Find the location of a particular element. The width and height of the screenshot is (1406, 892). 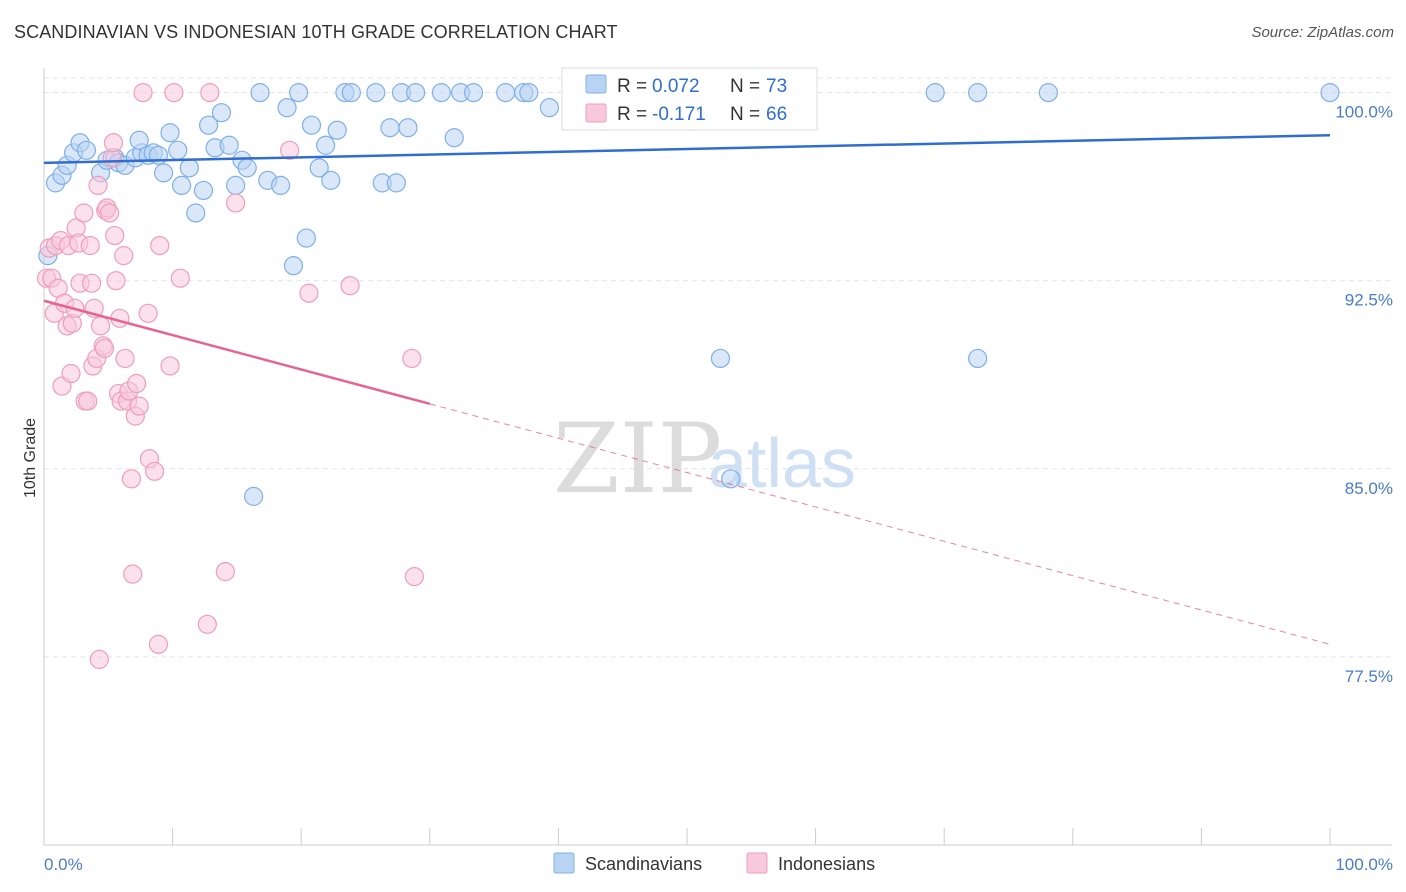

legend: R = 0.072 N = 73 R = -0.171 N = 66 is located at coordinates (689, 99).